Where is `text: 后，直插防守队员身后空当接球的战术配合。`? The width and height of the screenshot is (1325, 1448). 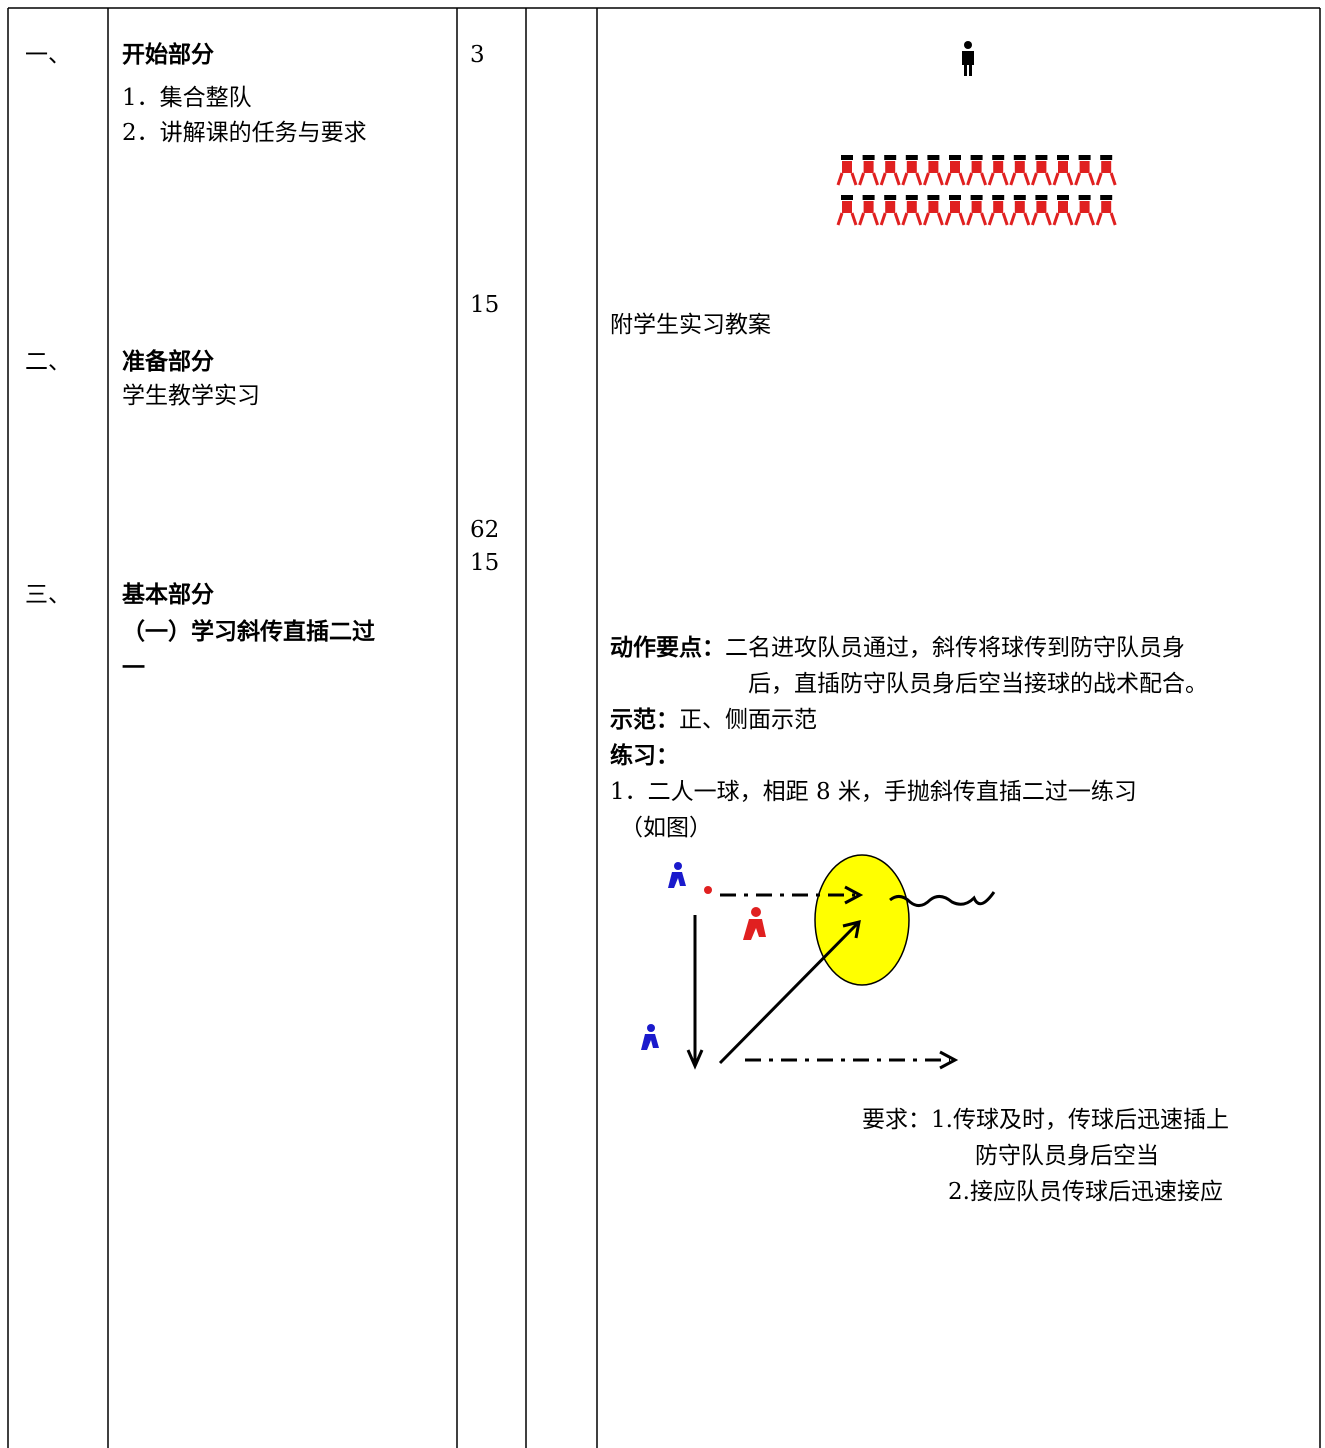
text: 后，直插防守队员身后空当接球的战术配合。 is located at coordinates (978, 684).